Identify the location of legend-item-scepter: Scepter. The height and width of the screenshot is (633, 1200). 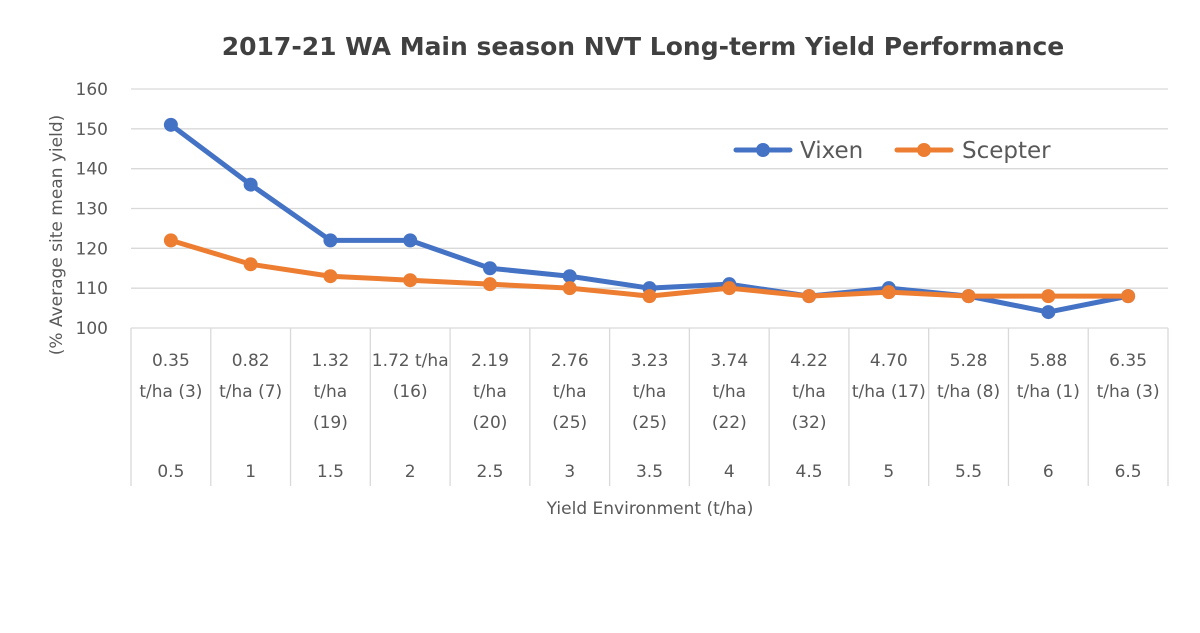
(972, 151).